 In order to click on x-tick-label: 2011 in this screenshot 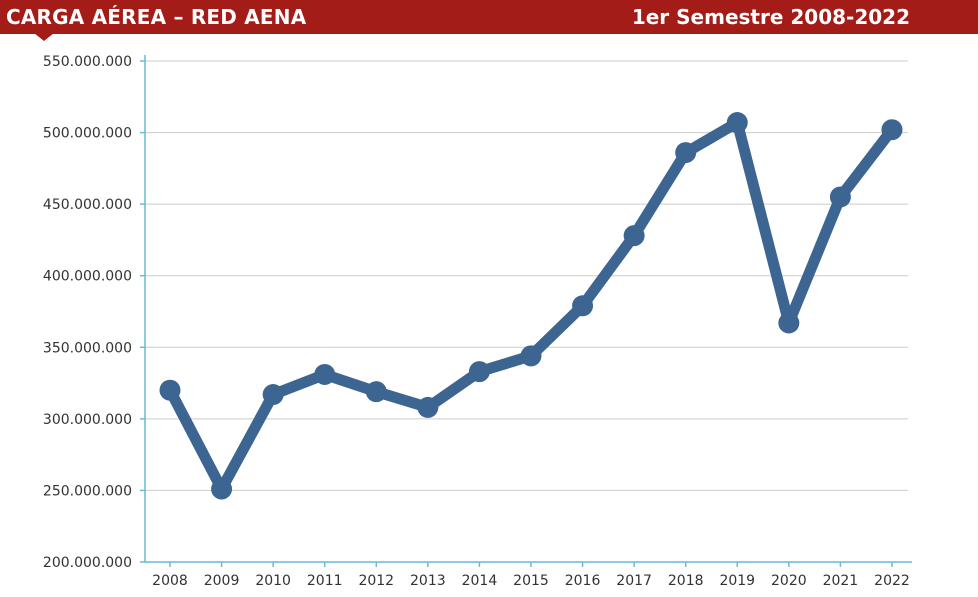, I will do `click(325, 581)`.